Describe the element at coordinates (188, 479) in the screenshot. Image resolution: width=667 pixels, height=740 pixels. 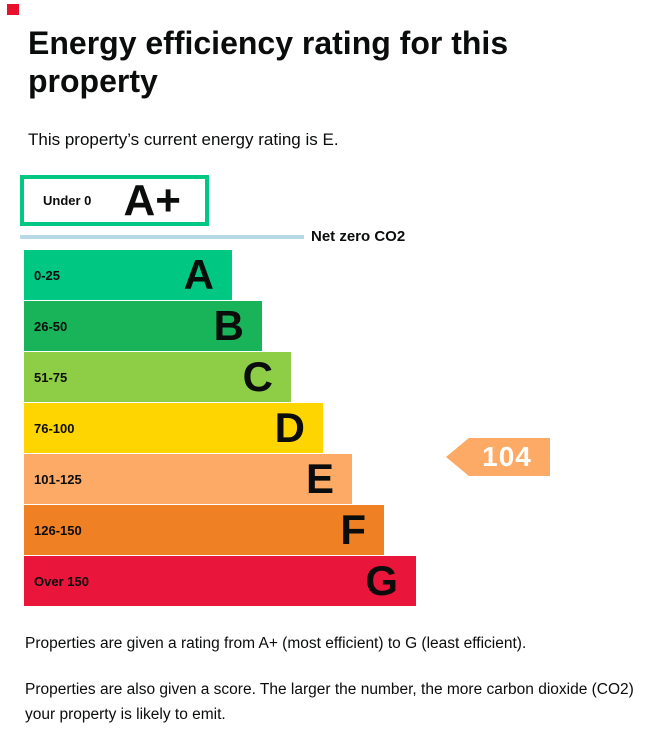
I see `band-e: 101-125 E` at that location.